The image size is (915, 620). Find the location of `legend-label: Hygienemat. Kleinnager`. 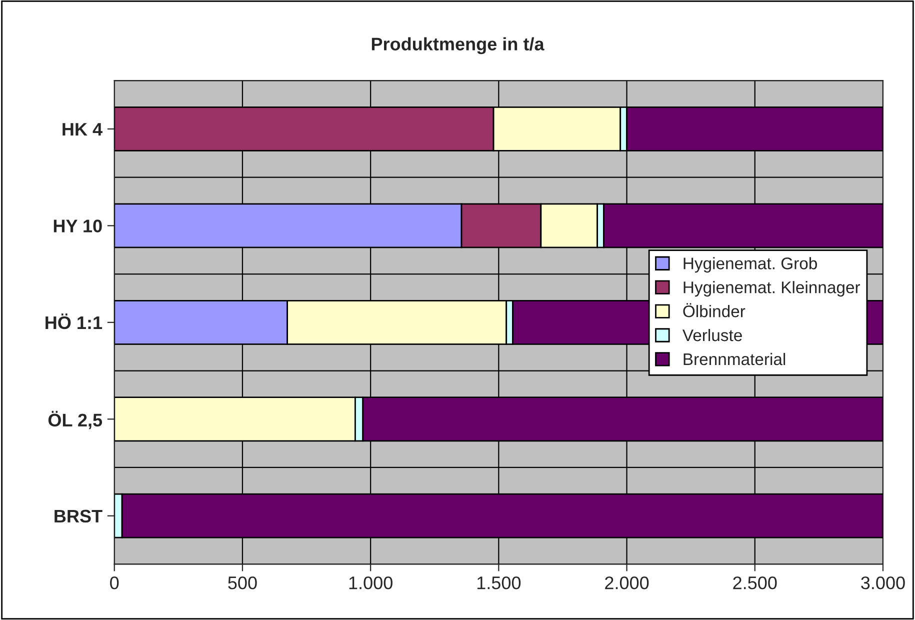

legend-label: Hygienemat. Kleinnager is located at coordinates (772, 289).